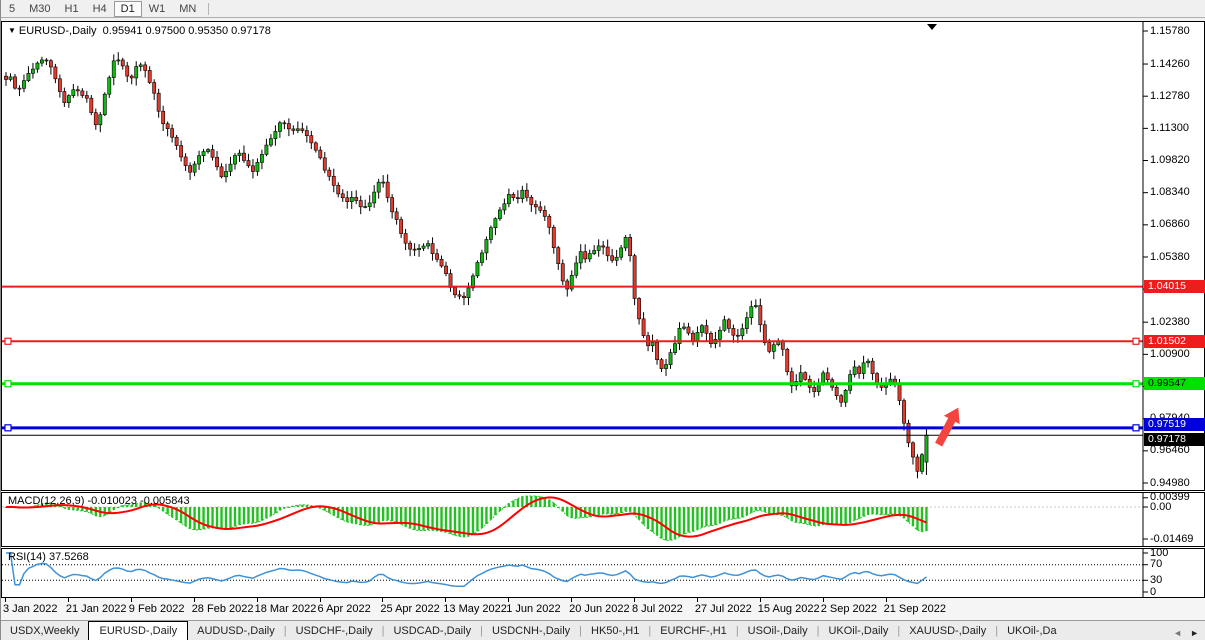 Image resolution: width=1205 pixels, height=640 pixels. What do you see at coordinates (1136, 428) in the screenshot?
I see `hline-handle-right-0.97519` at bounding box center [1136, 428].